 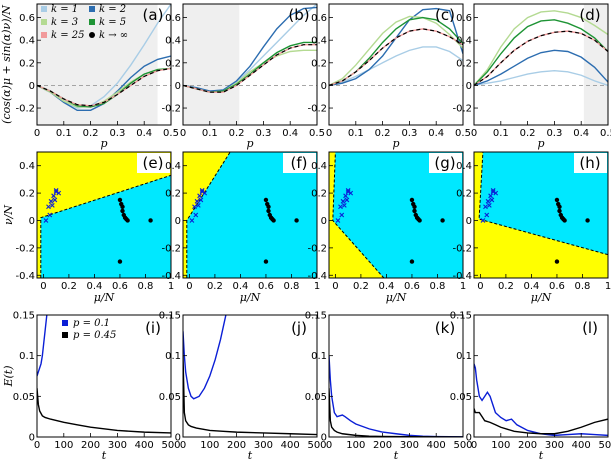 I want to click on y-tick-label: -0.4, so click(x=171, y=276).